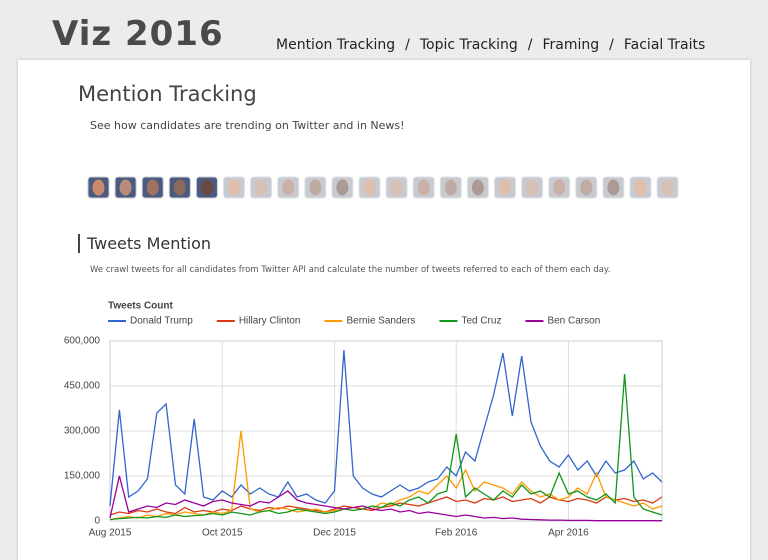 This screenshot has width=768, height=560. I want to click on y-tick-label: 150,000, so click(82, 476).